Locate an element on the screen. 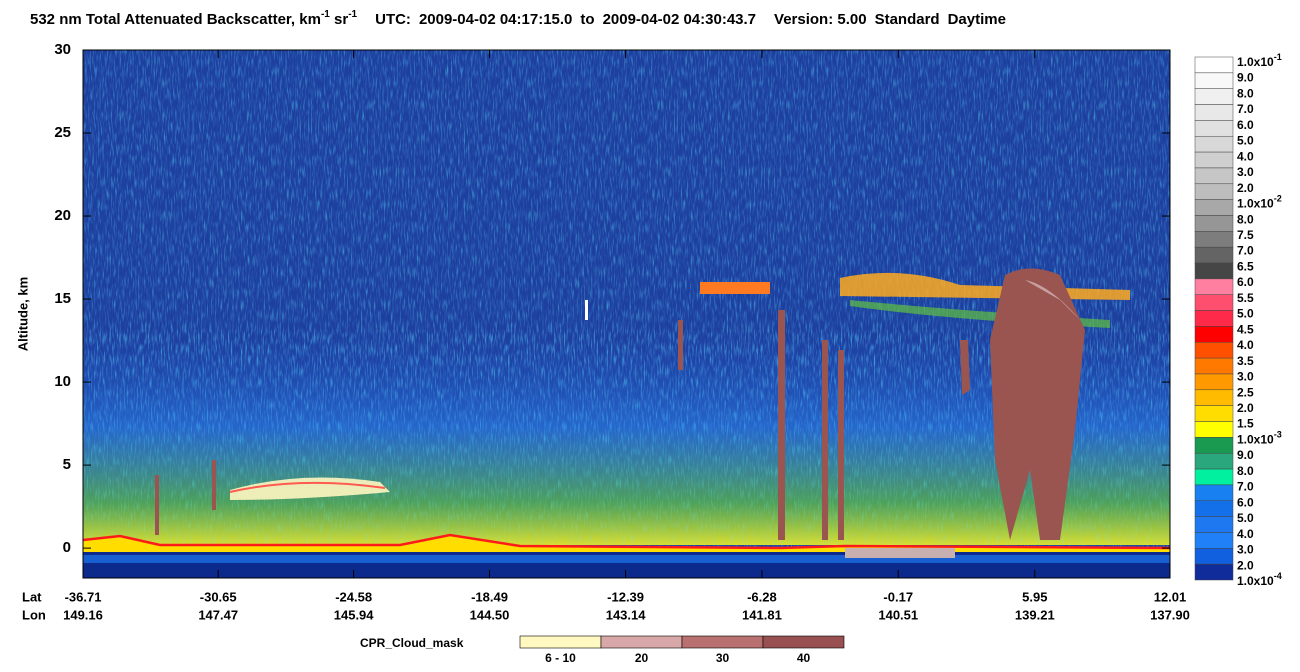 The height and width of the screenshot is (672, 1300). y-tick-label: 25 is located at coordinates (62, 132).